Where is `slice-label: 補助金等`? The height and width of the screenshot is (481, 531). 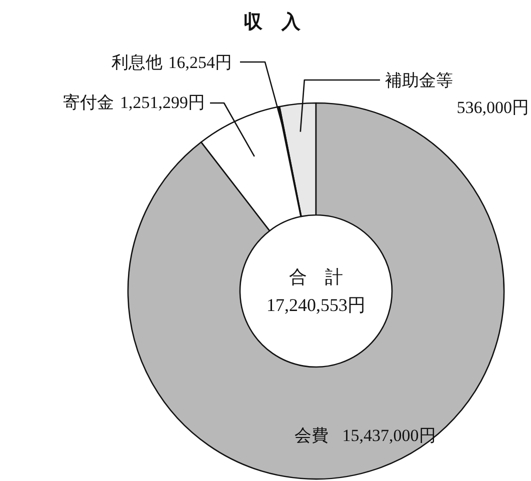
slice-label: 補助金等 is located at coordinates (419, 80).